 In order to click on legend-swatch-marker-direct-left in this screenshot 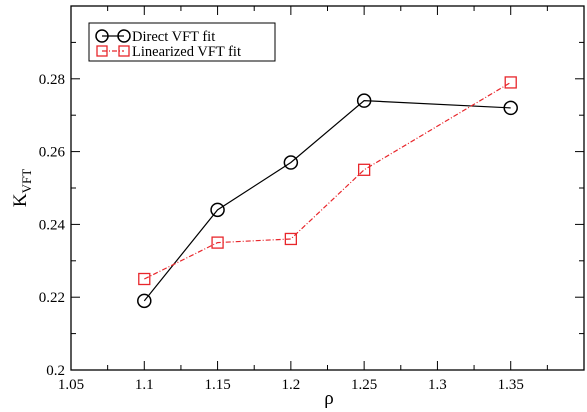, I will do `click(102, 36)`.